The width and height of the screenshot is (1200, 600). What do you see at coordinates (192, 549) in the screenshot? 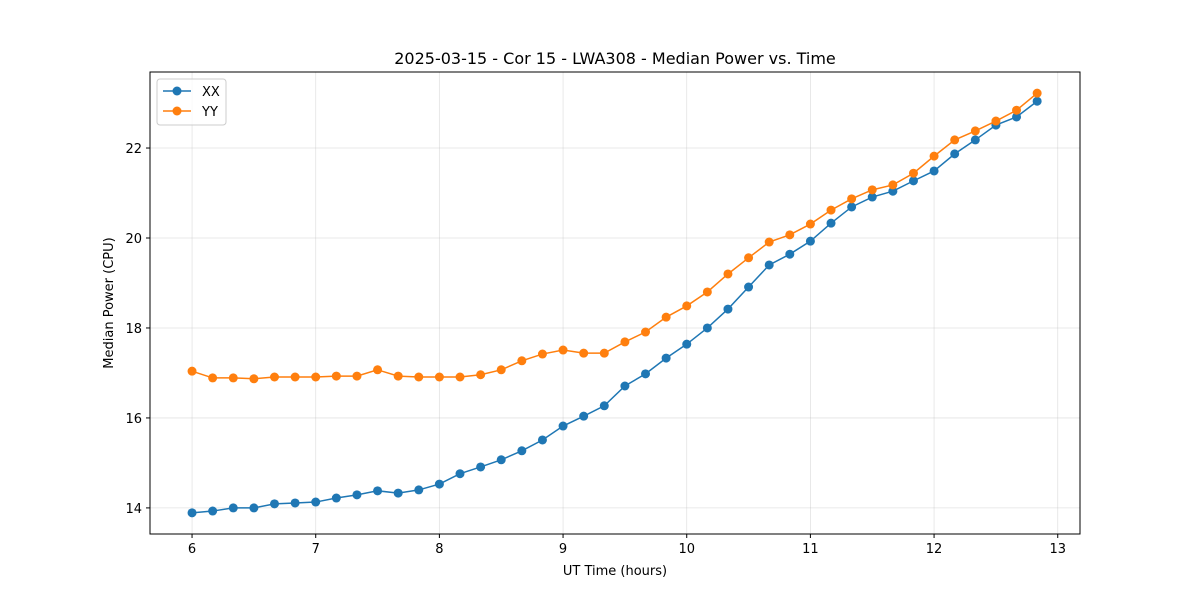
I see `x-tick-label: 6` at bounding box center [192, 549].